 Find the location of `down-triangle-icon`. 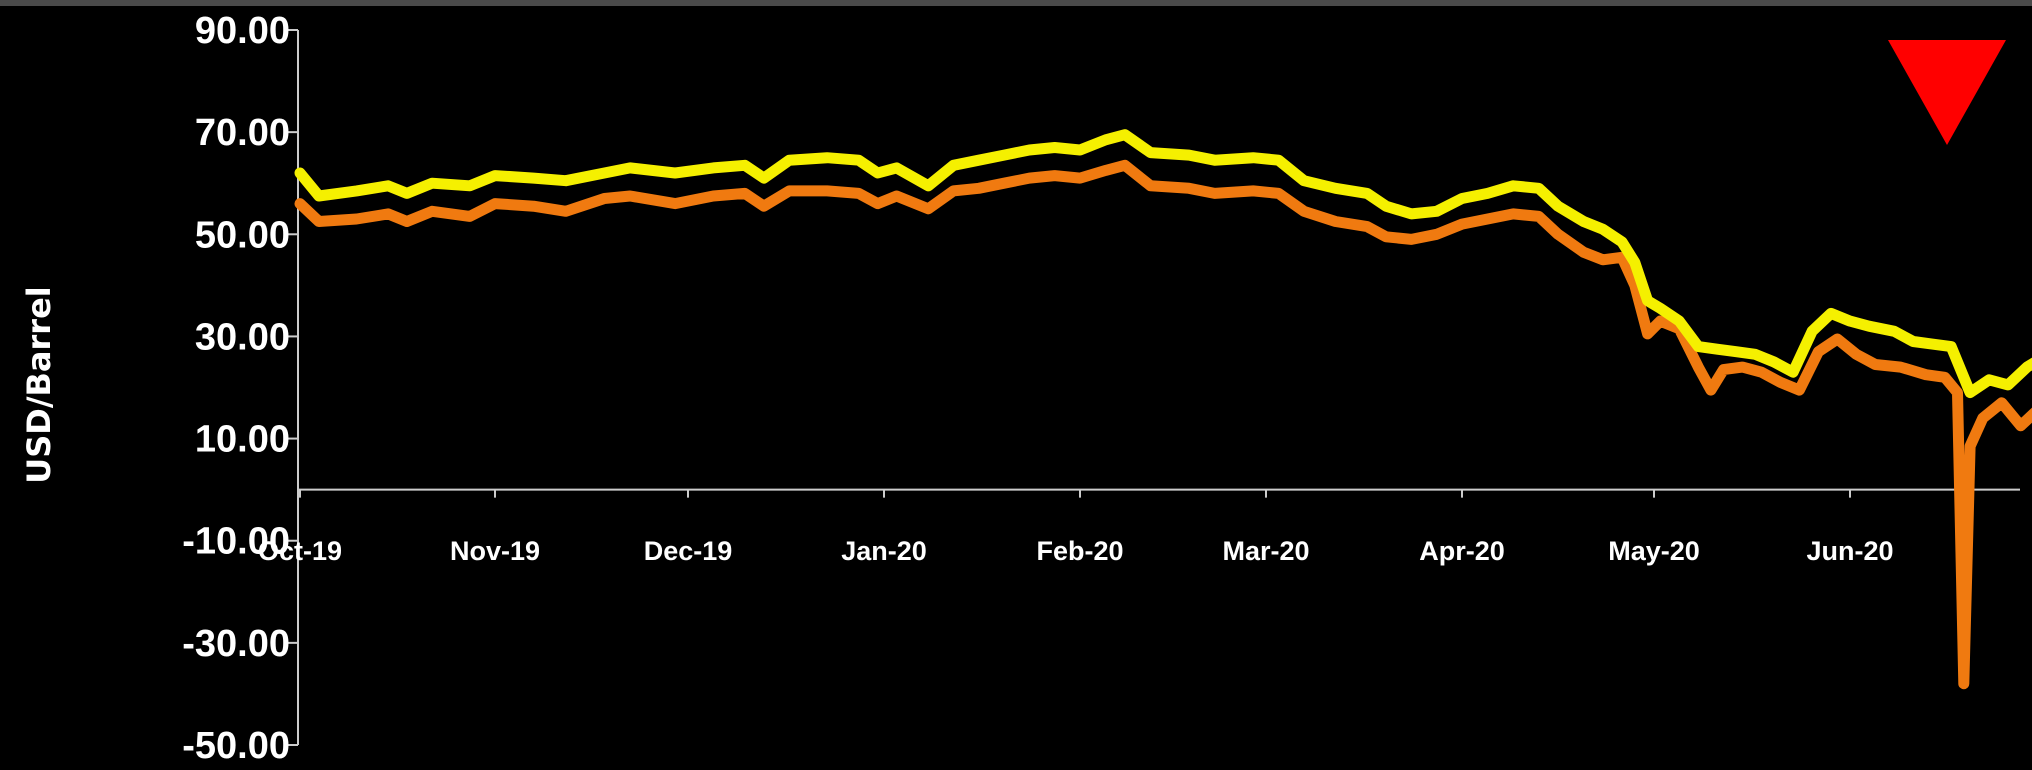

down-triangle-icon is located at coordinates (1947, 92).